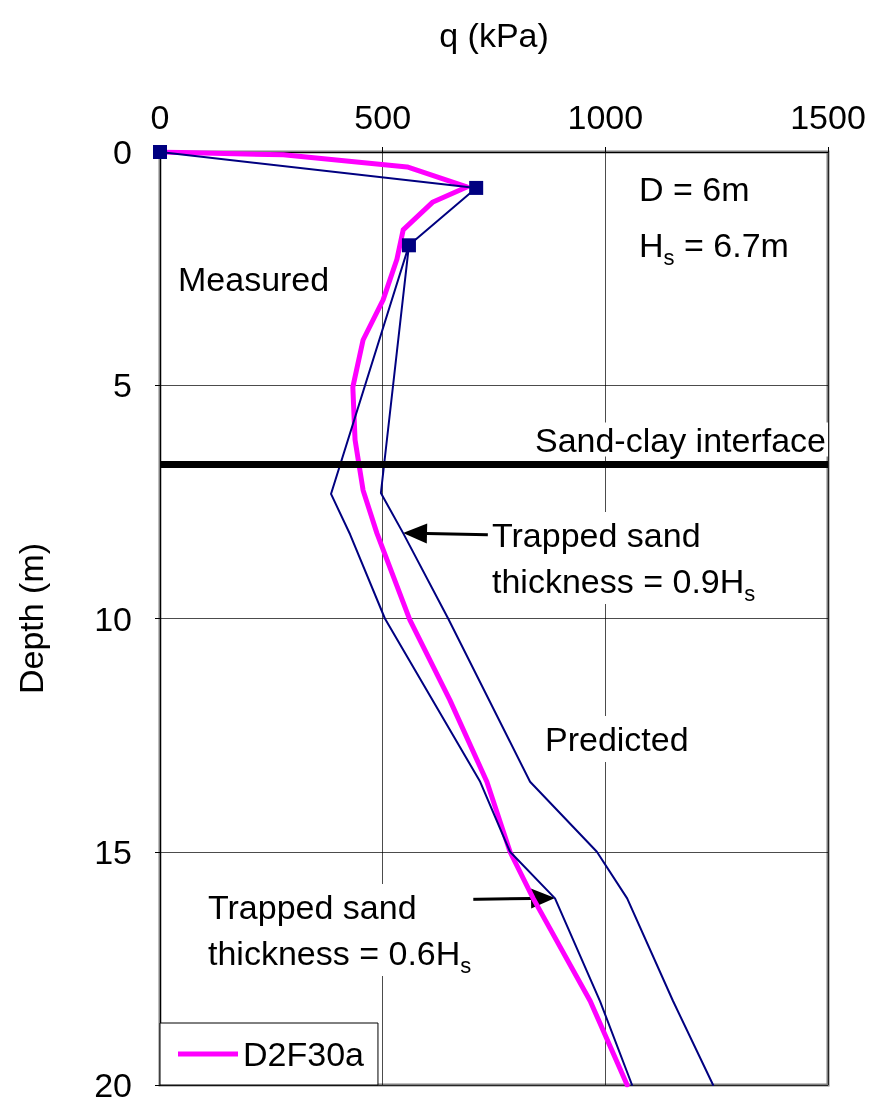 The image size is (882, 1102). I want to click on x-axis-title: q (kPa), so click(494, 35).